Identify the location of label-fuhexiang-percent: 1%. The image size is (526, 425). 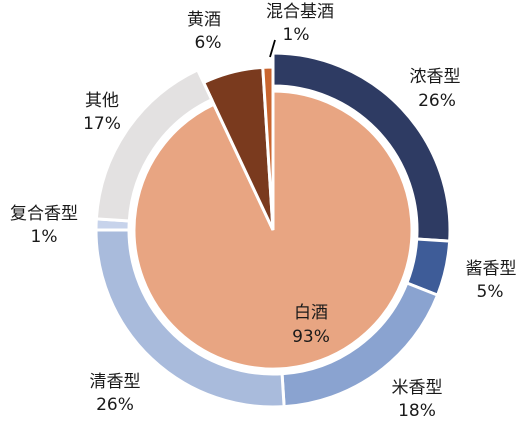
(44, 237).